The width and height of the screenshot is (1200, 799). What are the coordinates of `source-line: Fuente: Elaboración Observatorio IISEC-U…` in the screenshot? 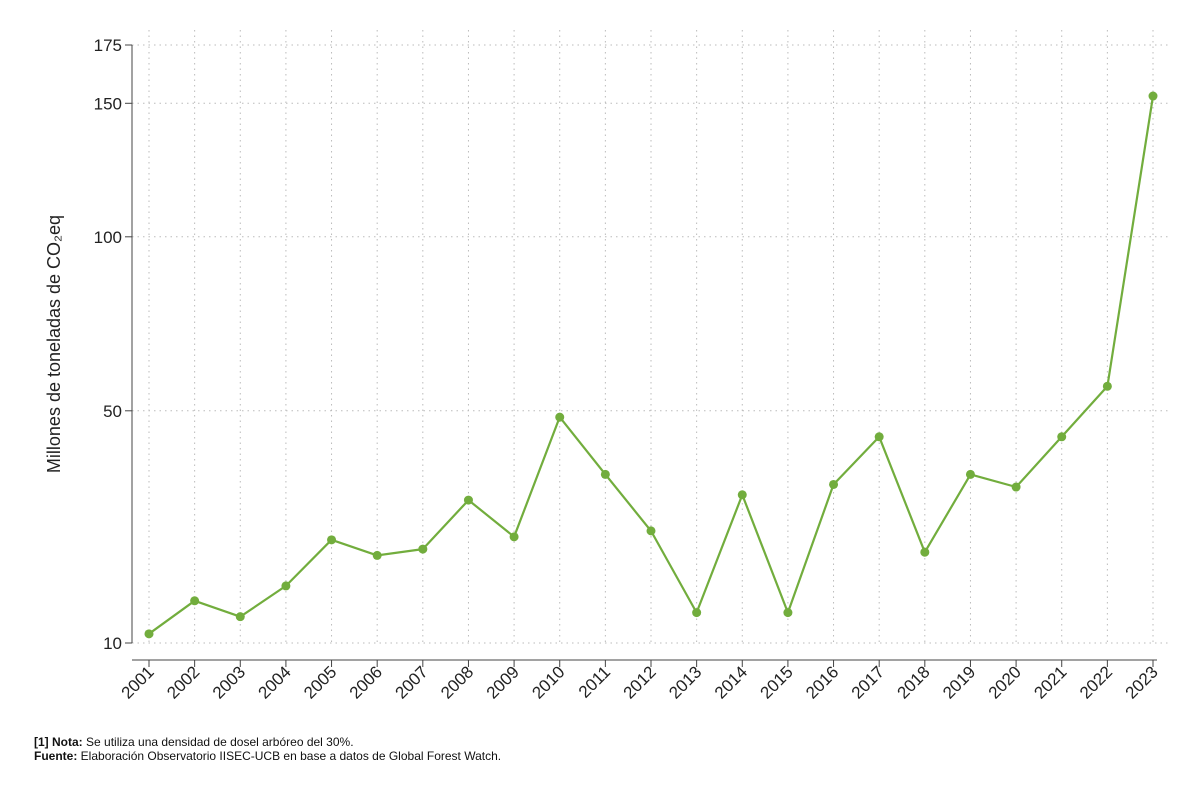 It's located at (267, 756).